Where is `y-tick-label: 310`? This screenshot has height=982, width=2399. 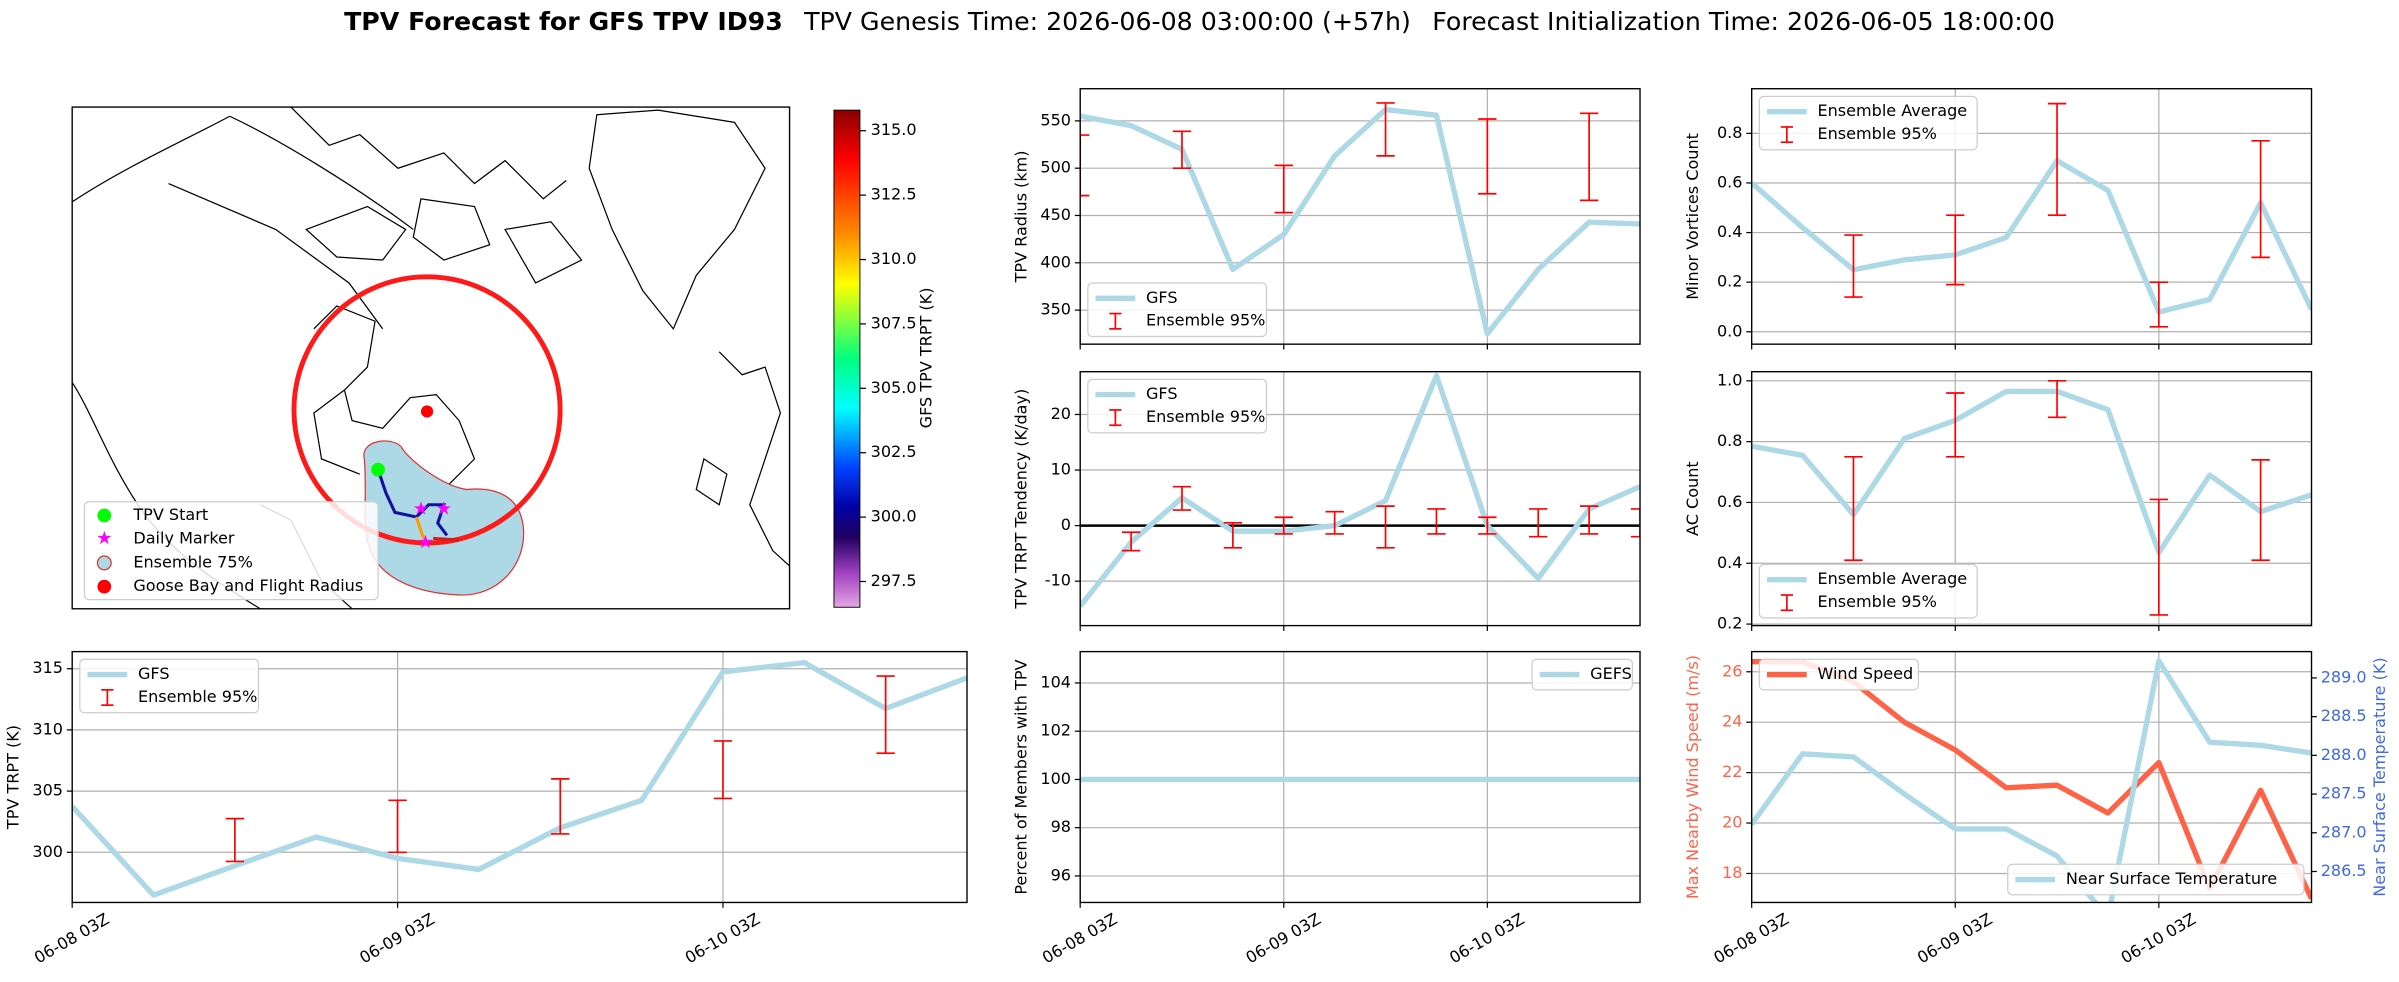
y-tick-label: 310 is located at coordinates (47, 728).